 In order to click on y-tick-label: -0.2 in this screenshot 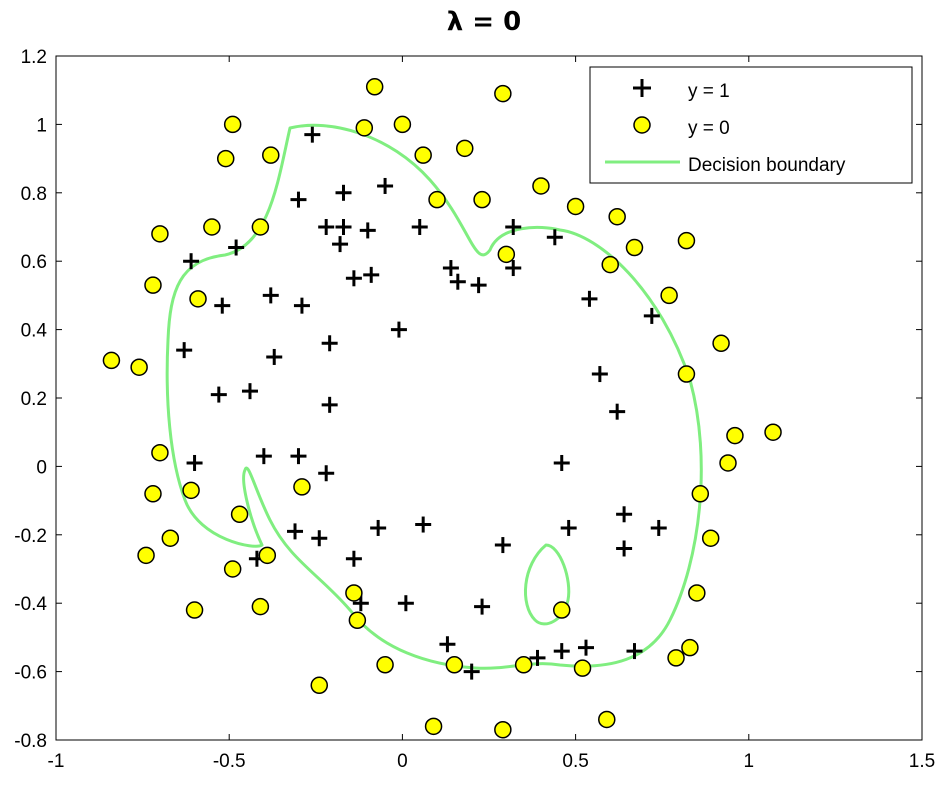, I will do `click(30, 536)`.